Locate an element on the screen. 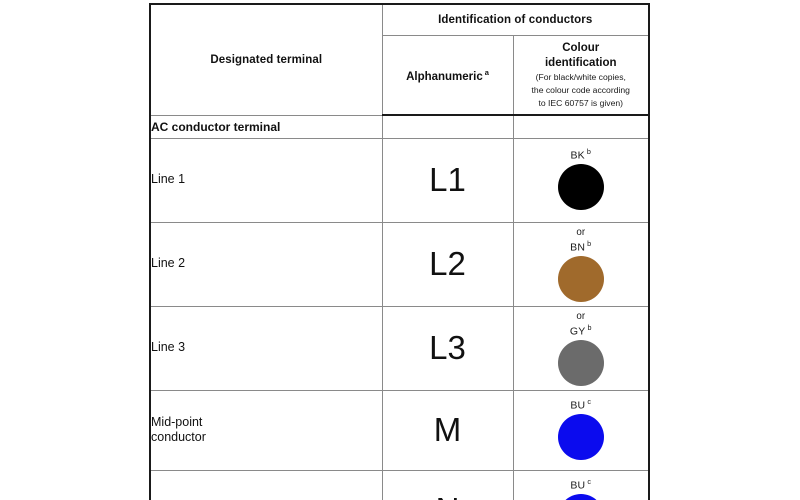 This screenshot has width=800, height=500. terminal-mid-point-line1: Mid-point is located at coordinates (177, 421).